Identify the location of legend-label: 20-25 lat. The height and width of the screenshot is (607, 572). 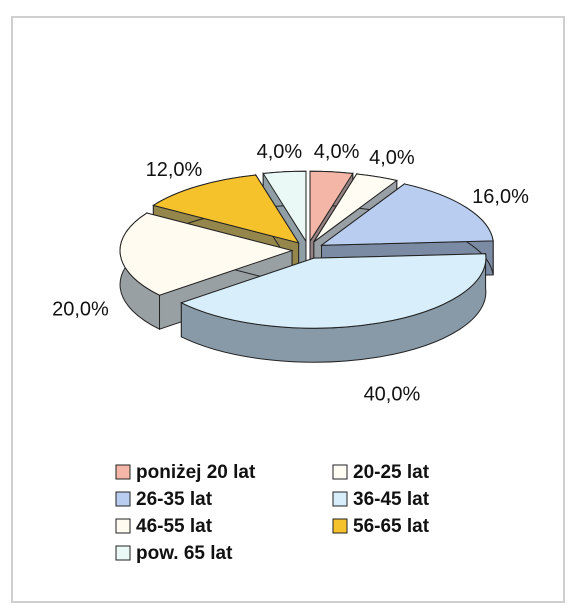
(391, 472).